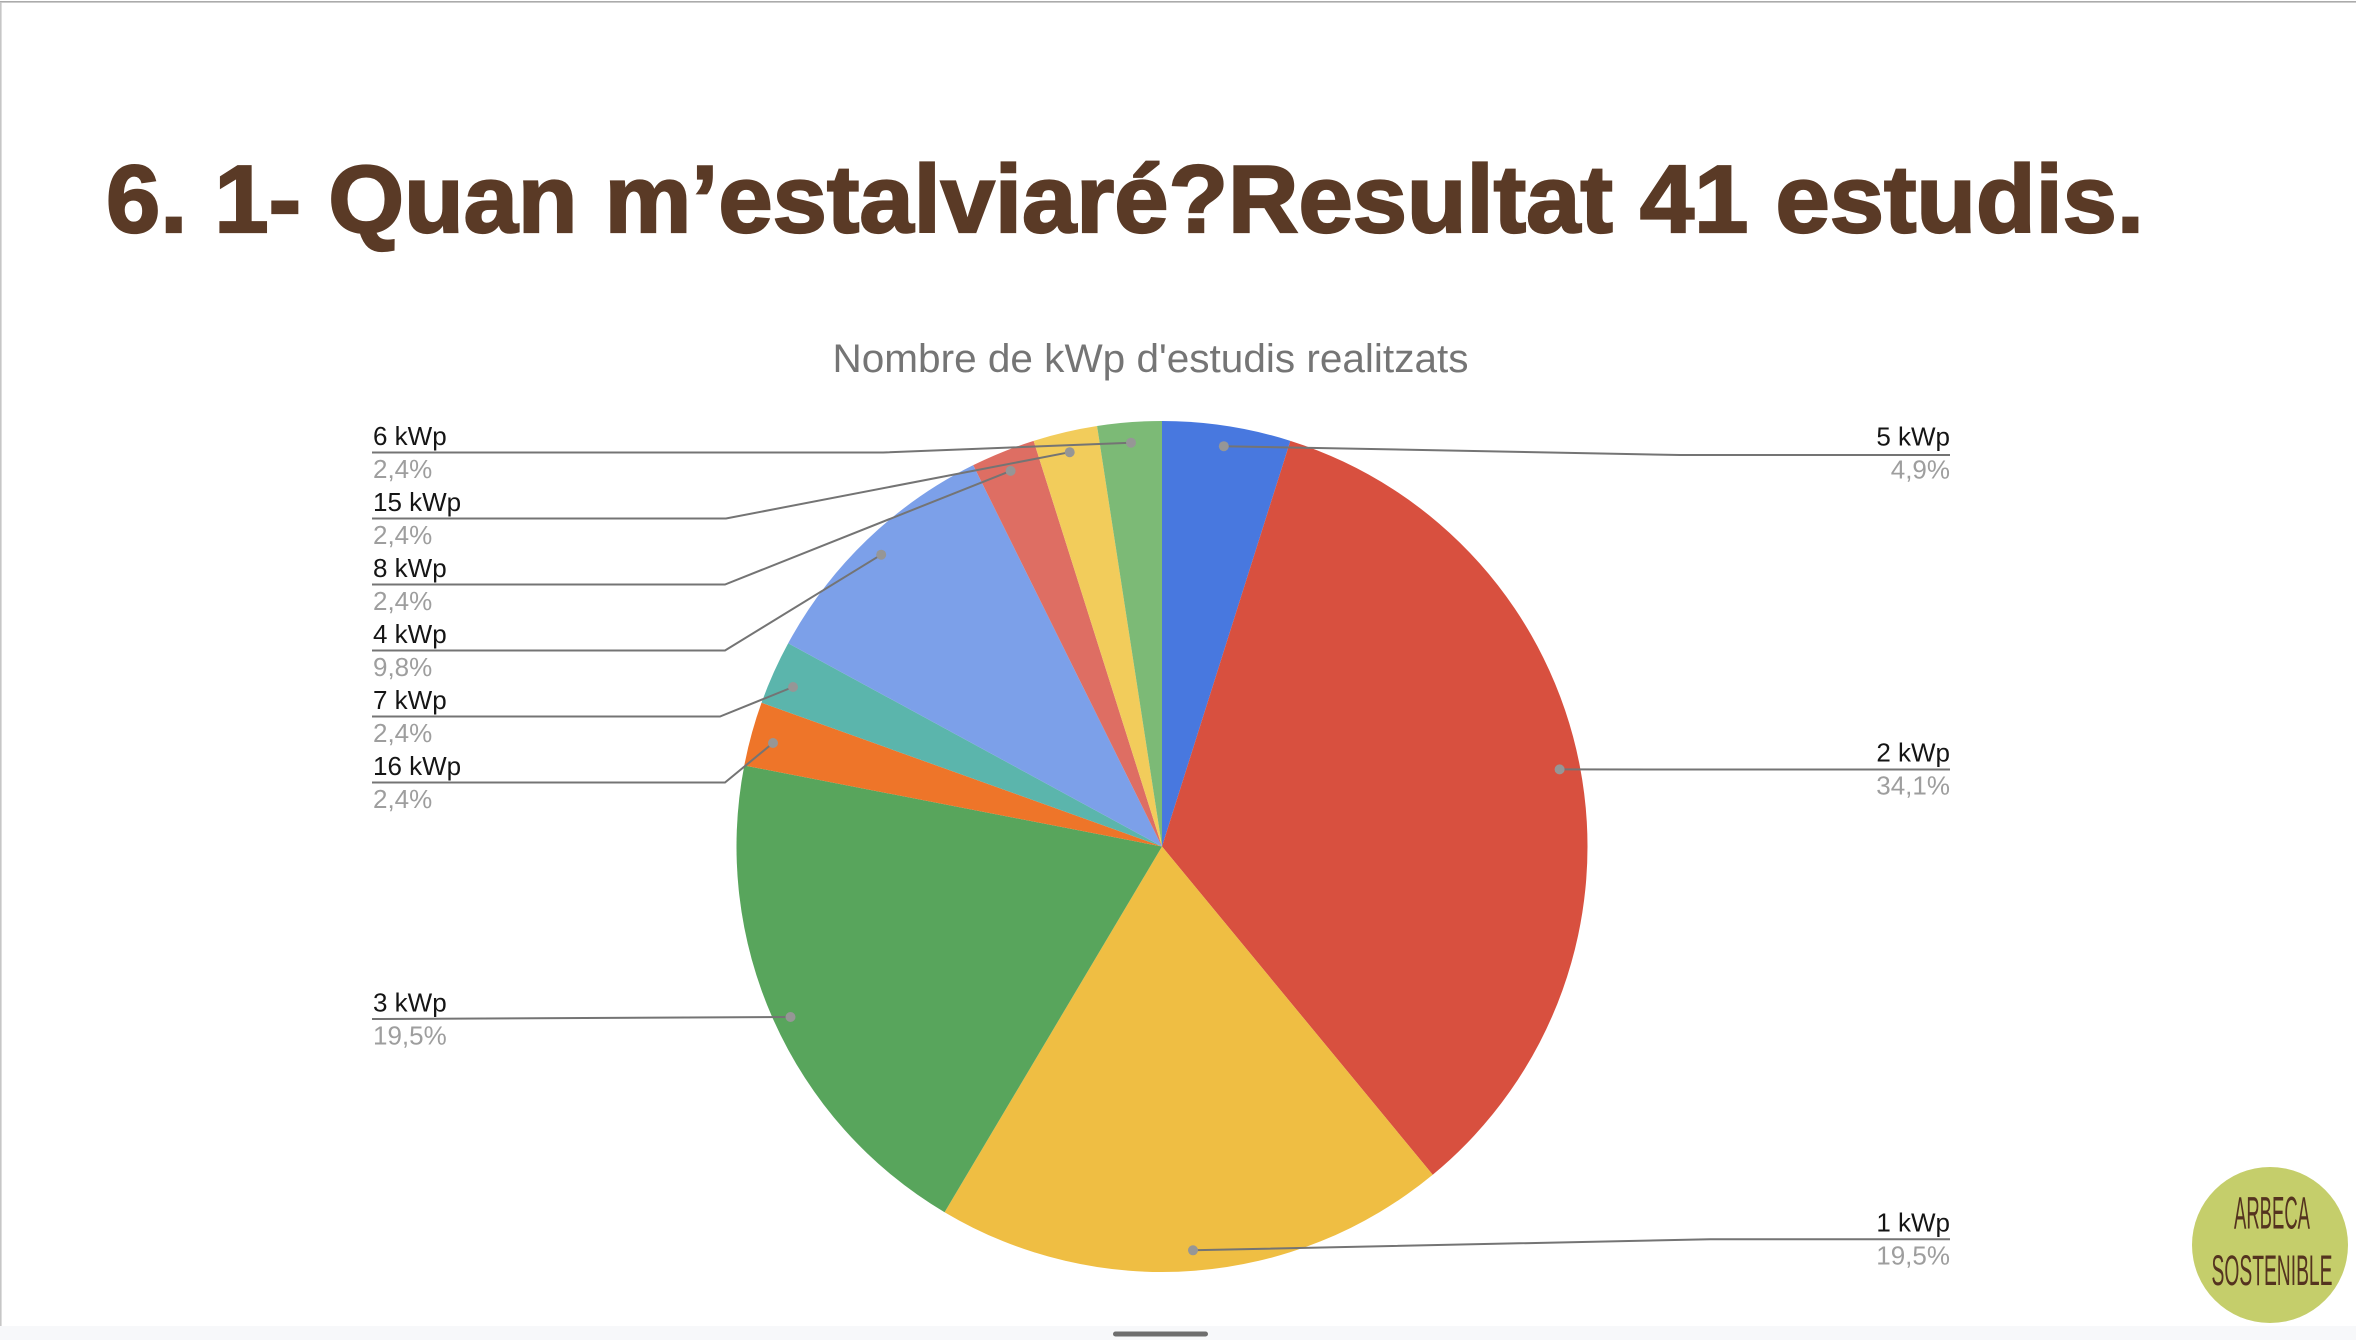 The height and width of the screenshot is (1340, 2356). I want to click on svg-text: 15 kWp, so click(417, 502).